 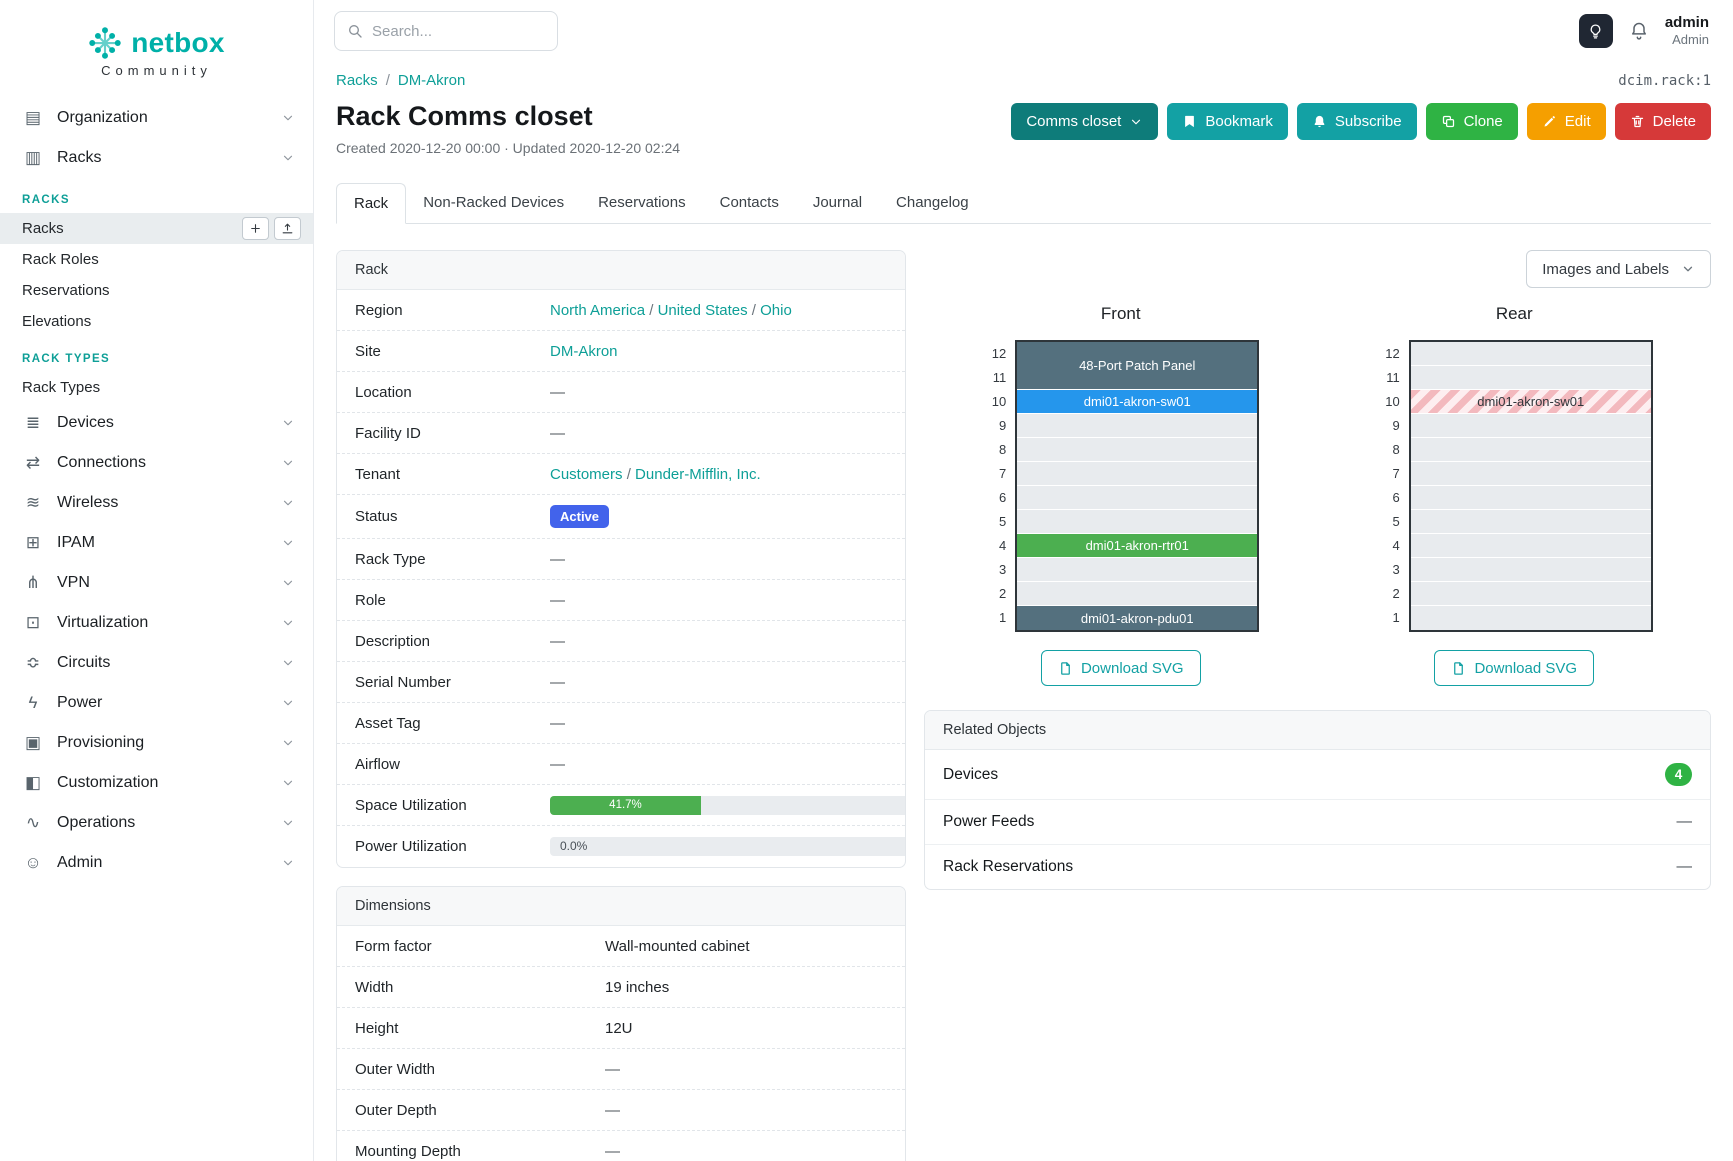 What do you see at coordinates (156, 823) in the screenshot?
I see `sidebar-item-operations: ∿ Operations` at bounding box center [156, 823].